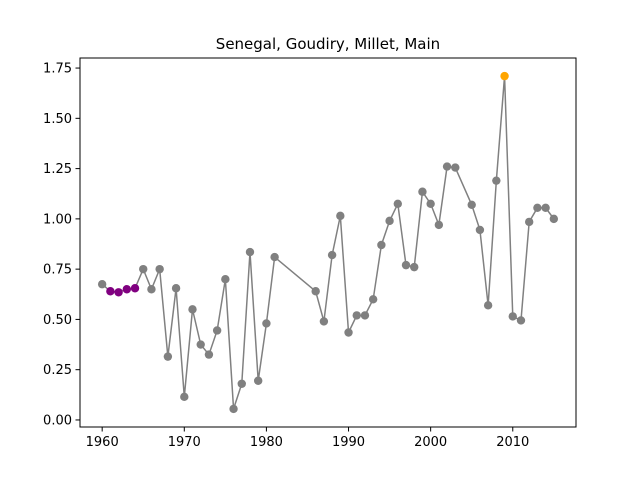  Describe the element at coordinates (348, 442) in the screenshot. I see `x-tick-label: 1990` at that location.